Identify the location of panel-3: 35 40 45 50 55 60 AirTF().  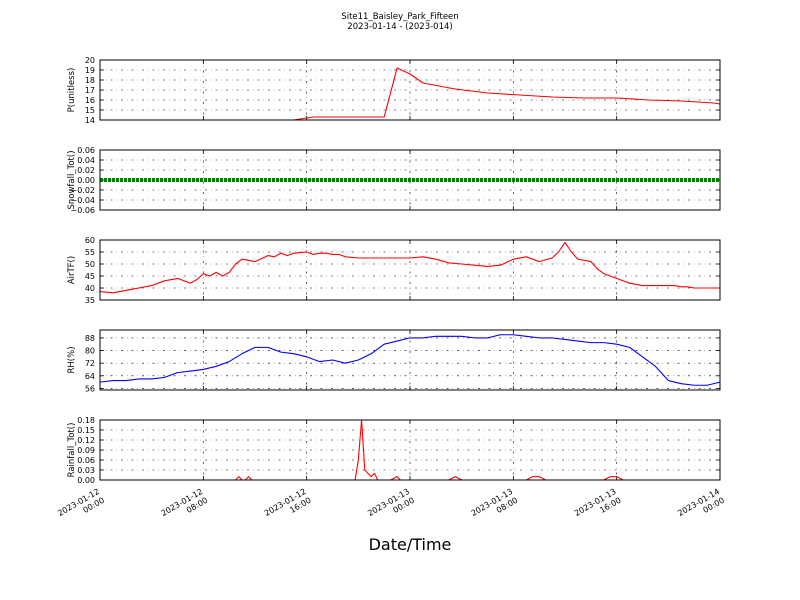
(394, 270).